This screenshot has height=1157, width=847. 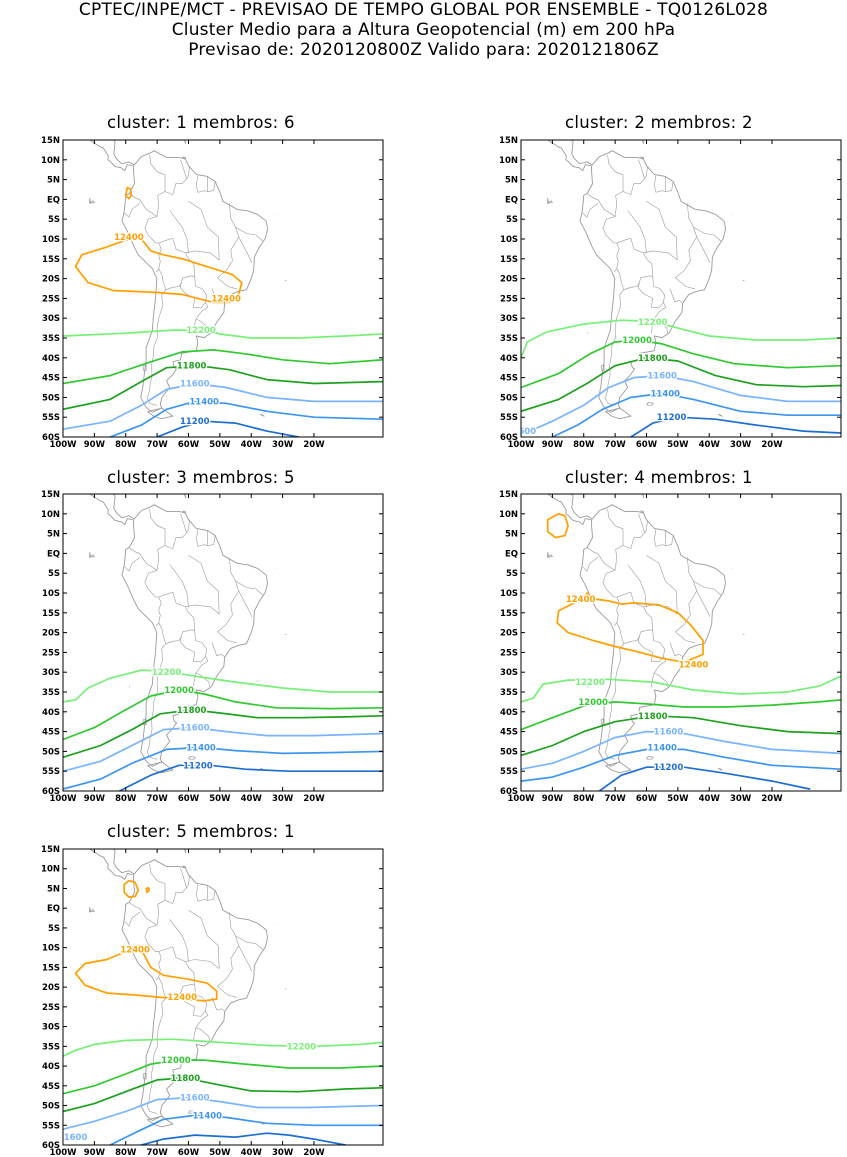 I want to click on y-tick-label: 15N, so click(x=50, y=141).